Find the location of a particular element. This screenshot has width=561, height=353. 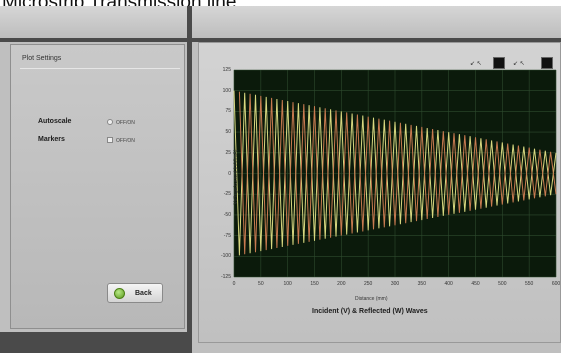

back-arrow-icon is located at coordinates (119, 293).